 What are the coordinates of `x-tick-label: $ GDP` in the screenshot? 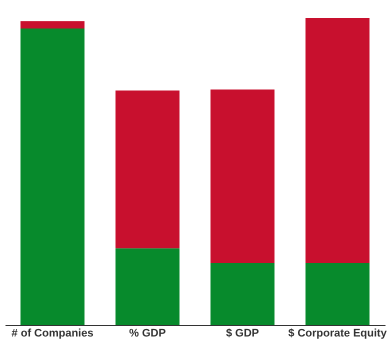 It's located at (243, 334).